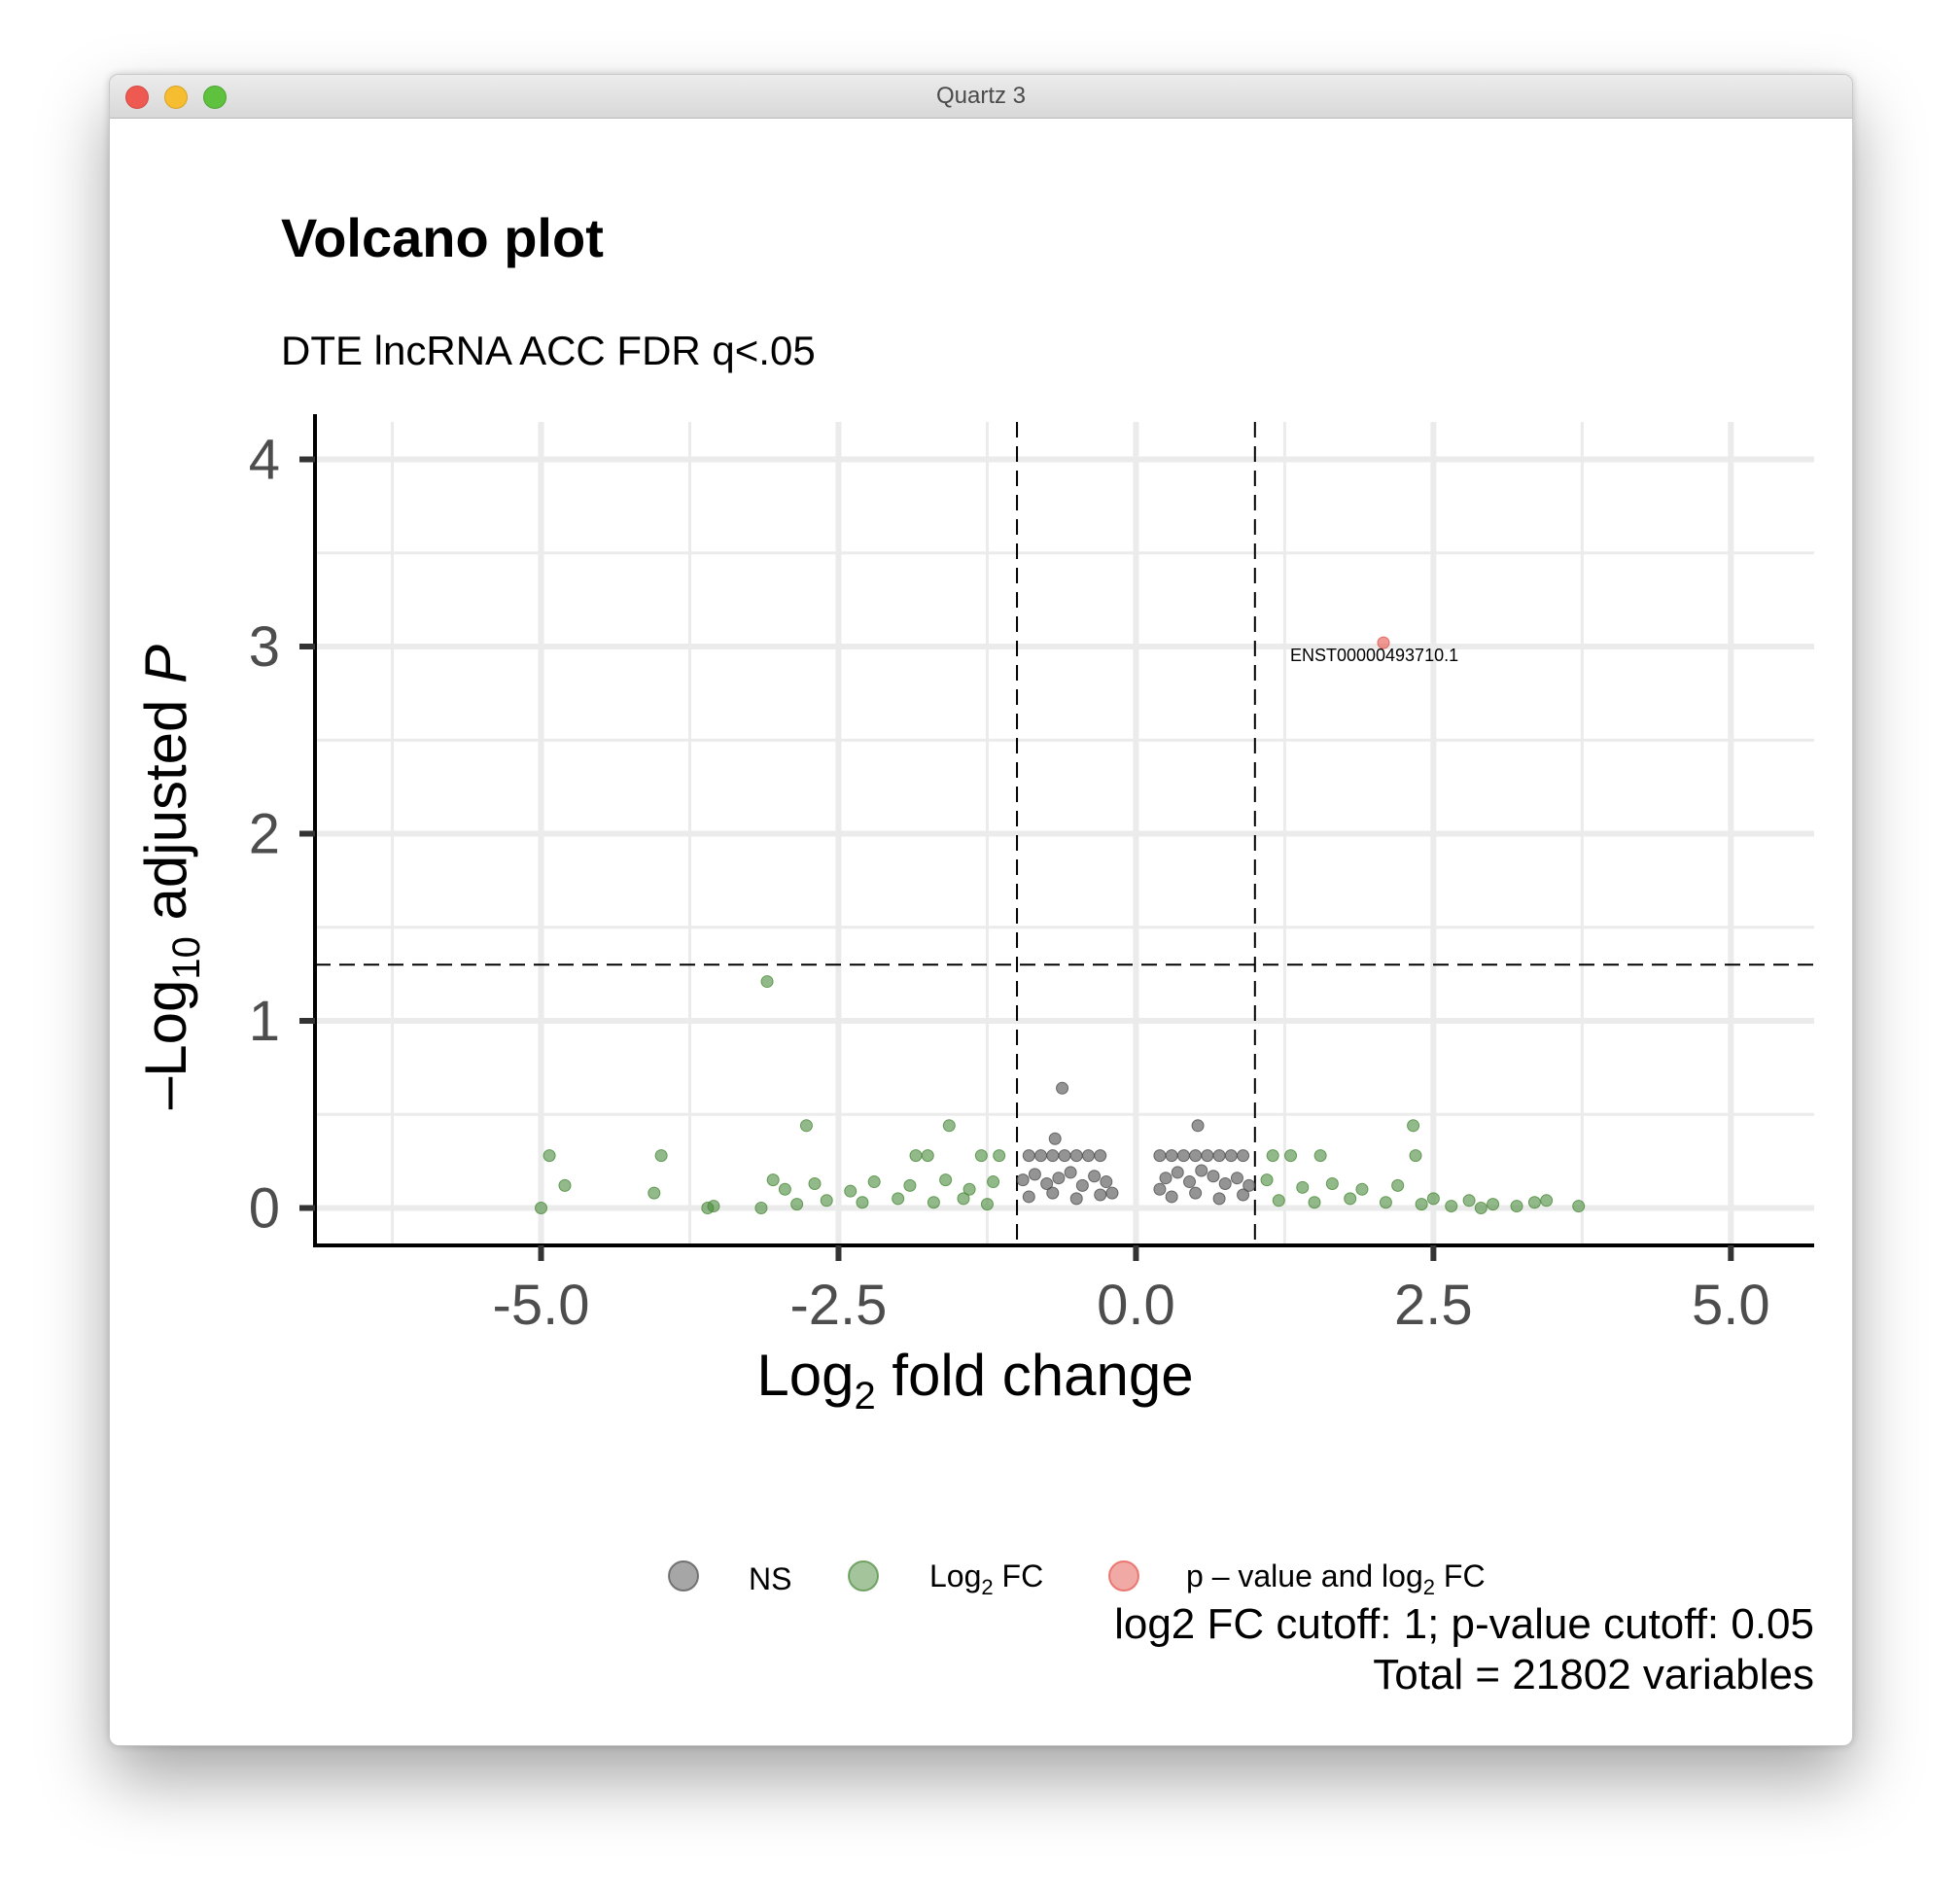  Describe the element at coordinates (1433, 1305) in the screenshot. I see `x-tick-label-3: 2.5` at that location.